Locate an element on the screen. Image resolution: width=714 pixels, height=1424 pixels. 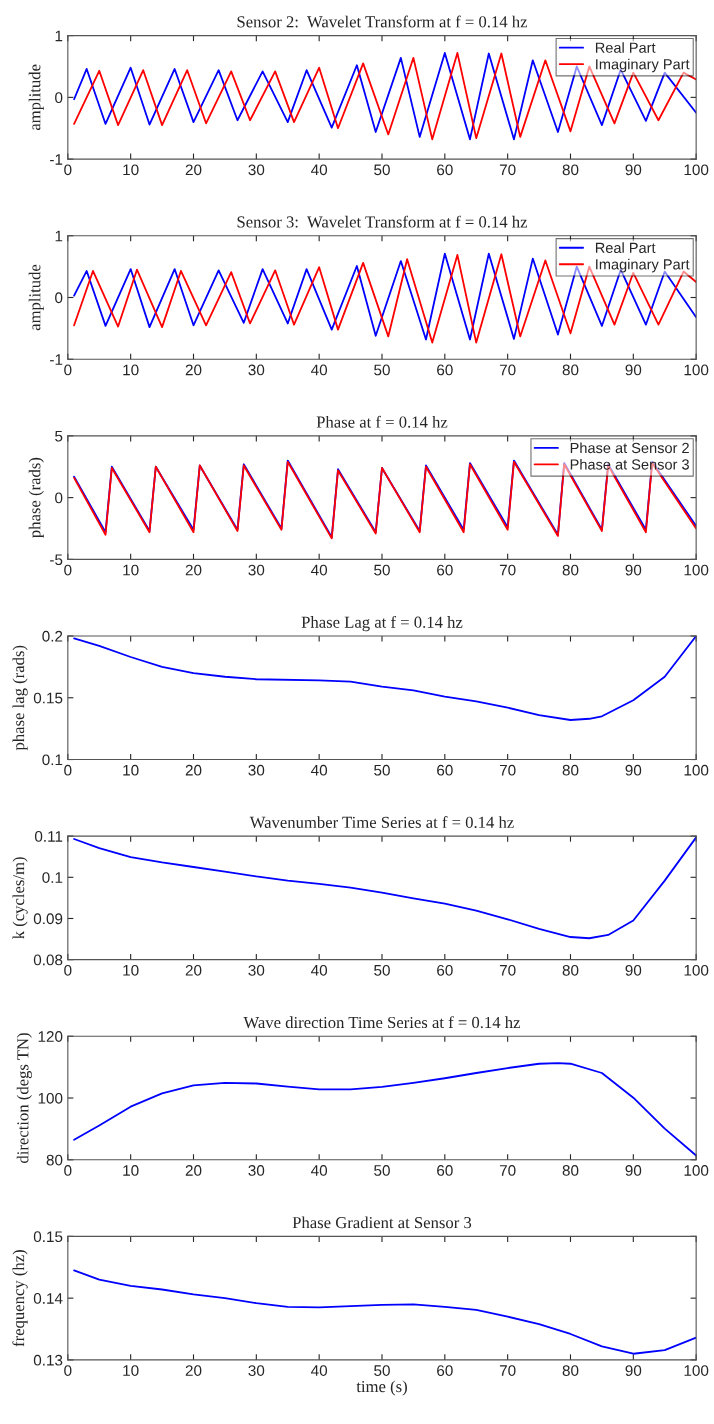
y-tick-label: 0.14 is located at coordinates (48, 1298).